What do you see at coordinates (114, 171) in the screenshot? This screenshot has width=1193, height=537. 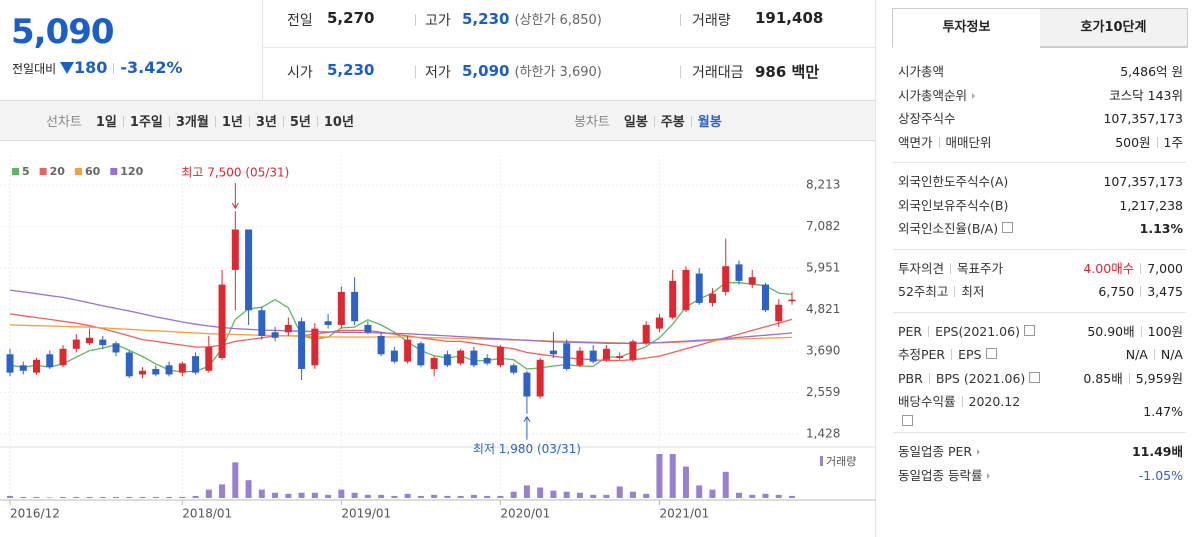 I see `legend-swatch` at bounding box center [114, 171].